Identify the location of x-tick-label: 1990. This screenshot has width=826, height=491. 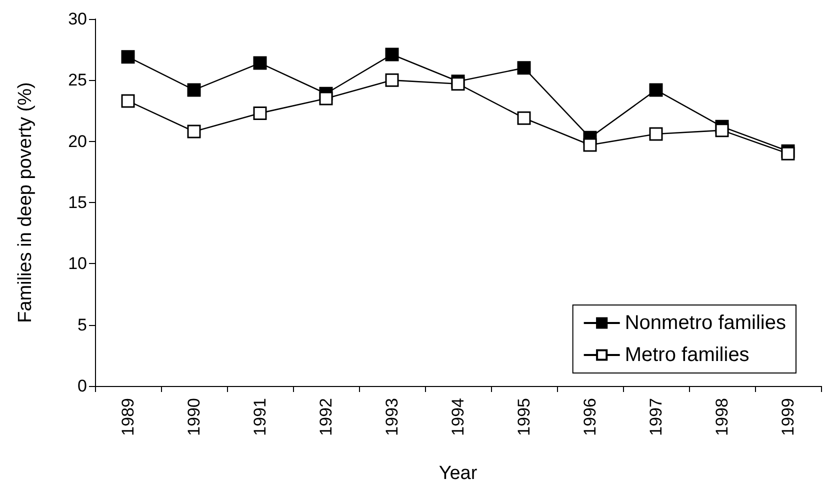
(194, 417).